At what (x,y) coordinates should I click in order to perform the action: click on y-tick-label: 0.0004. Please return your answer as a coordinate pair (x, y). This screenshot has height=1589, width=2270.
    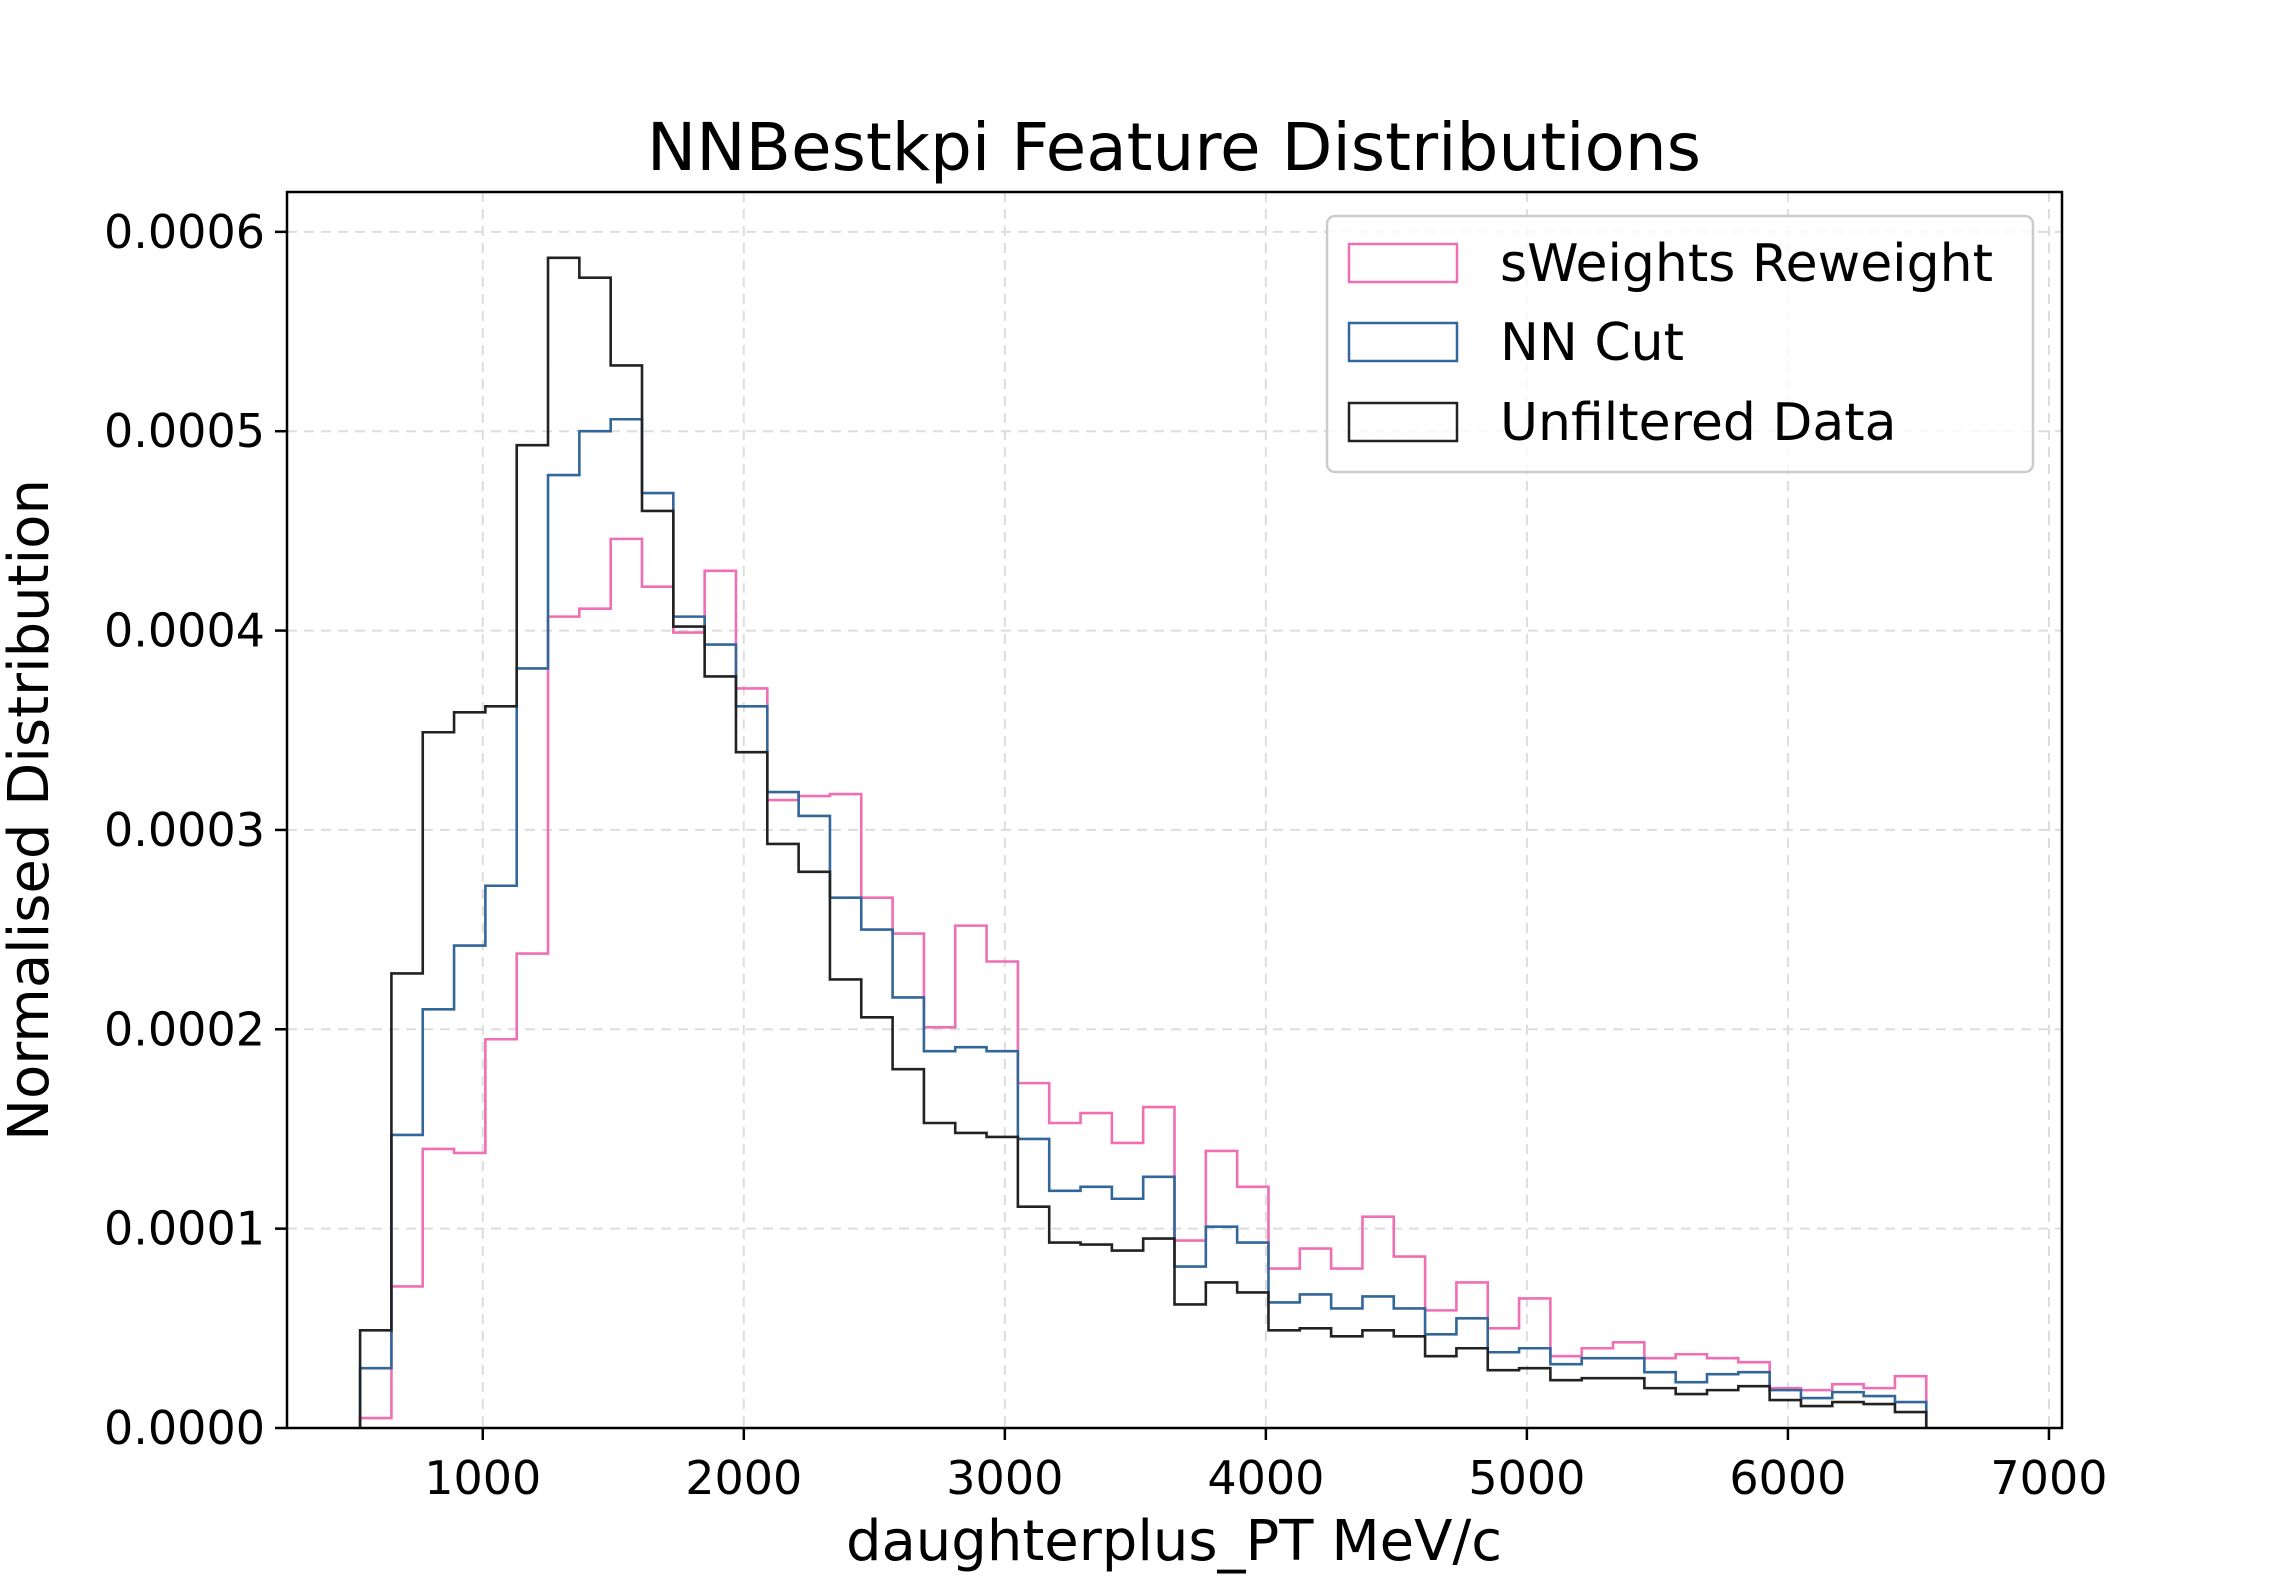
    Looking at the image, I should click on (184, 631).